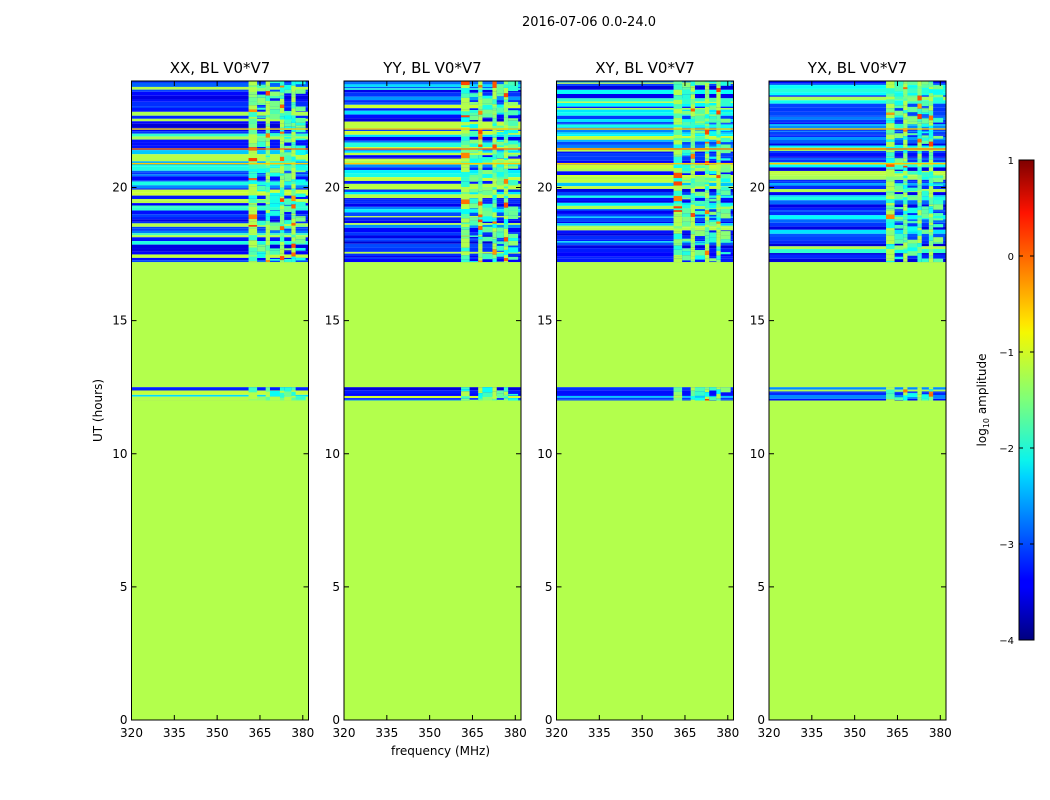  What do you see at coordinates (983, 400) in the screenshot?
I see `colorbar-label: log10 amplitude` at bounding box center [983, 400].